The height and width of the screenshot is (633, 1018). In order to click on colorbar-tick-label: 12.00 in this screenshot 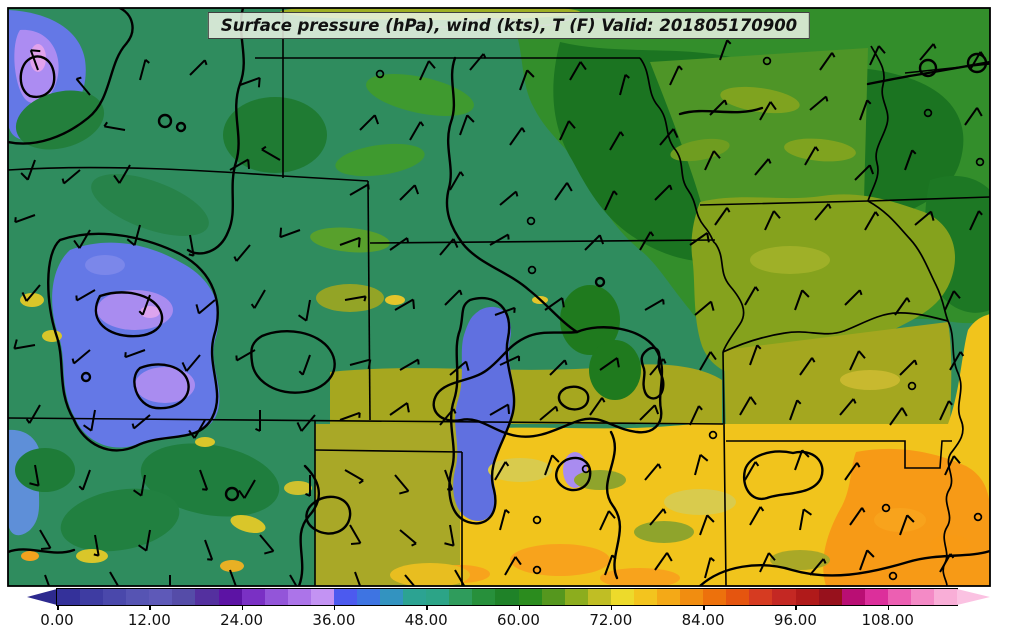, I will do `click(149, 620)`.